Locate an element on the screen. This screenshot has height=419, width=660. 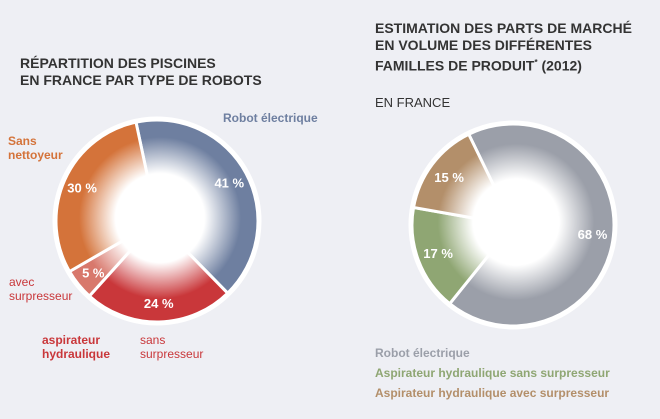
right-chart-subtitle: EN FRANCE is located at coordinates (413, 102).